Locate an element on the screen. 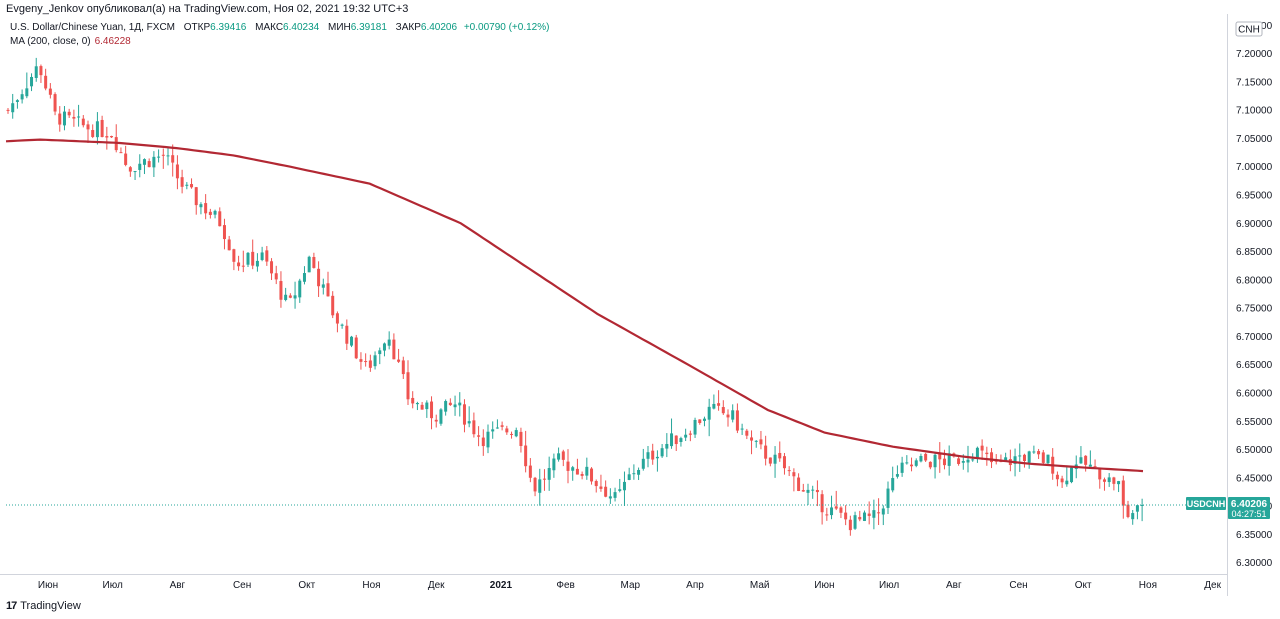  x-tick-label: Июл is located at coordinates (113, 585).